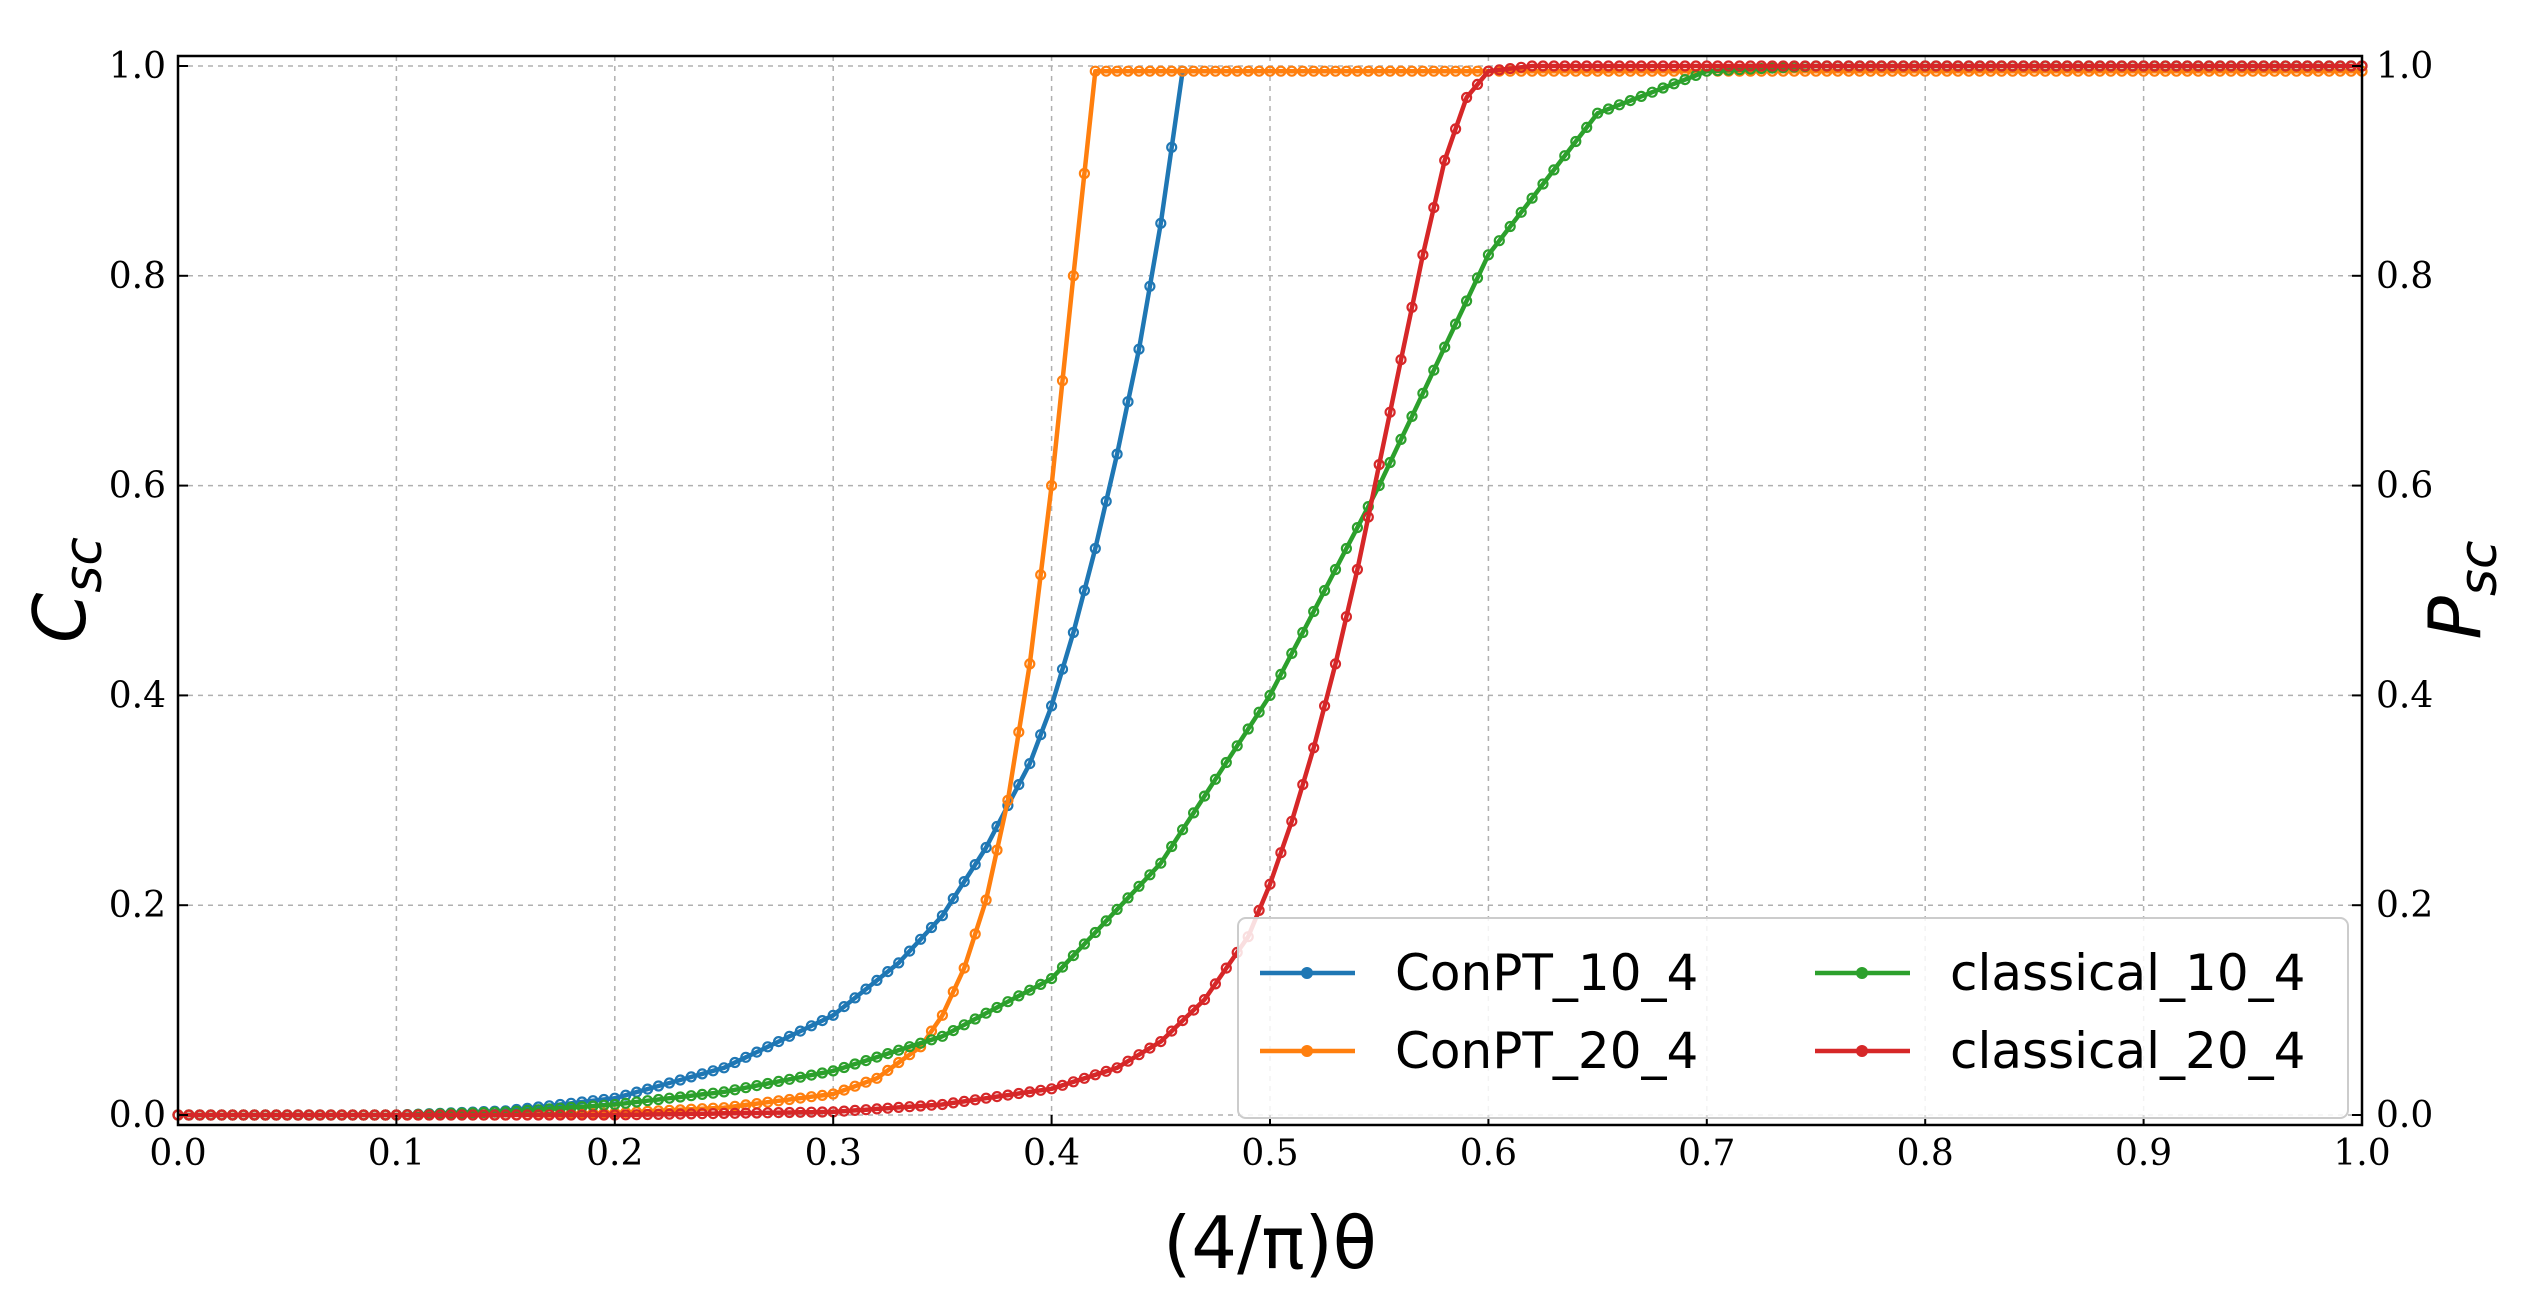 This screenshot has height=1315, width=2541. Describe the element at coordinates (1546, 973) in the screenshot. I see `legend-label: ConPT_10_4` at that location.